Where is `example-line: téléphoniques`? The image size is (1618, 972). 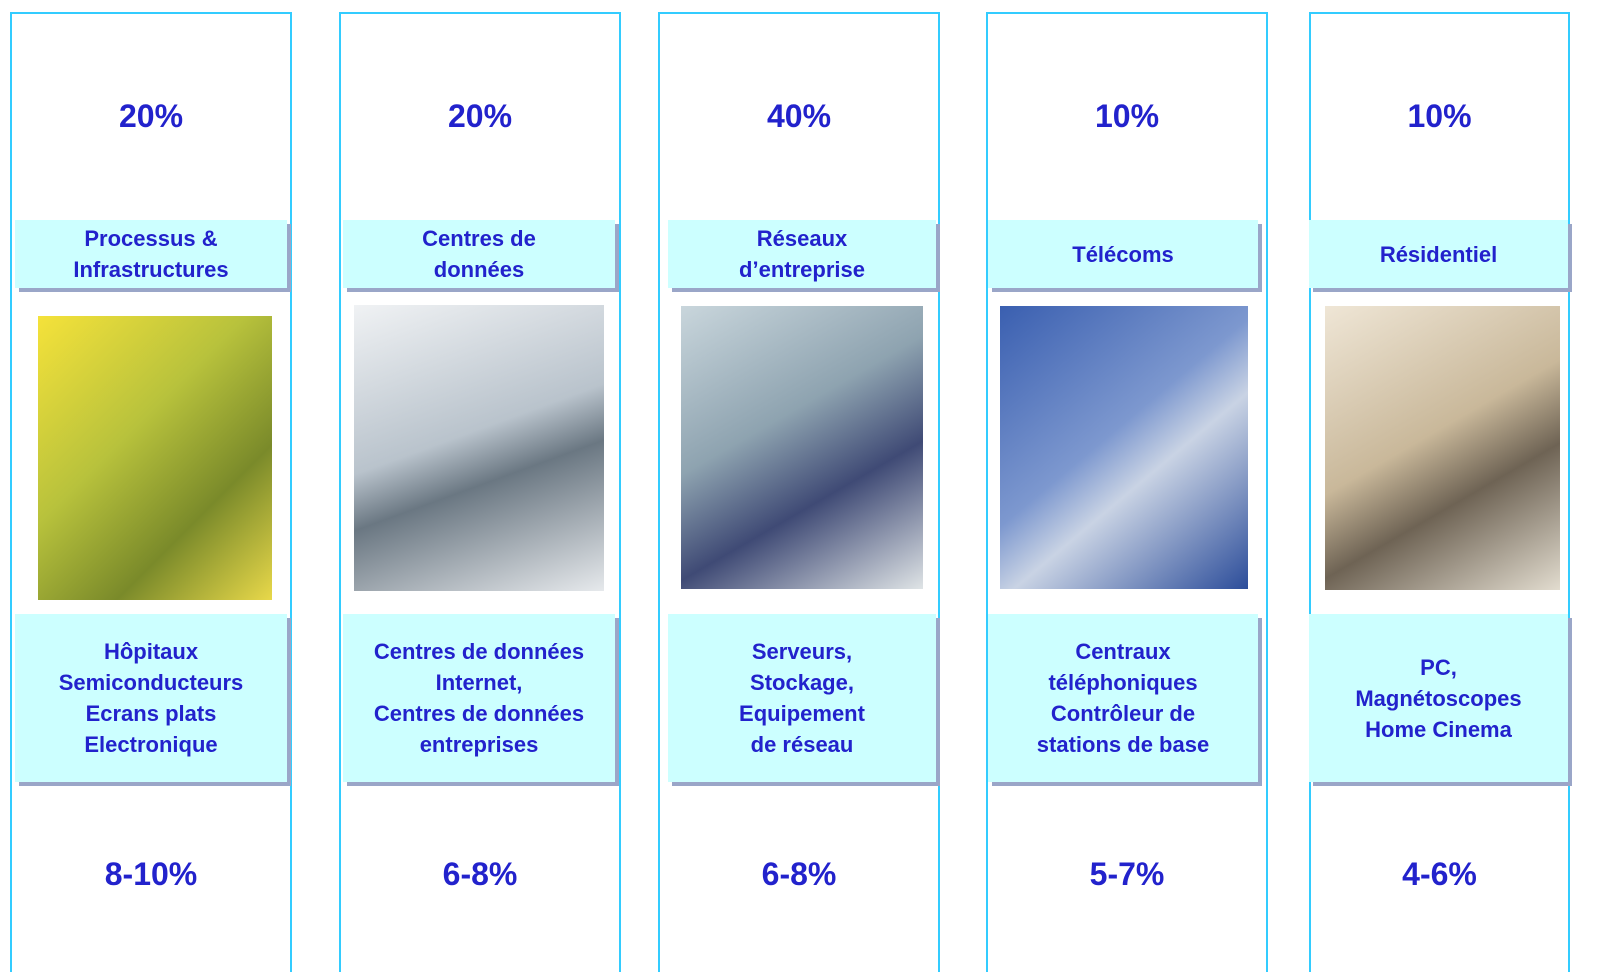
example-line: téléphoniques is located at coordinates (1123, 682).